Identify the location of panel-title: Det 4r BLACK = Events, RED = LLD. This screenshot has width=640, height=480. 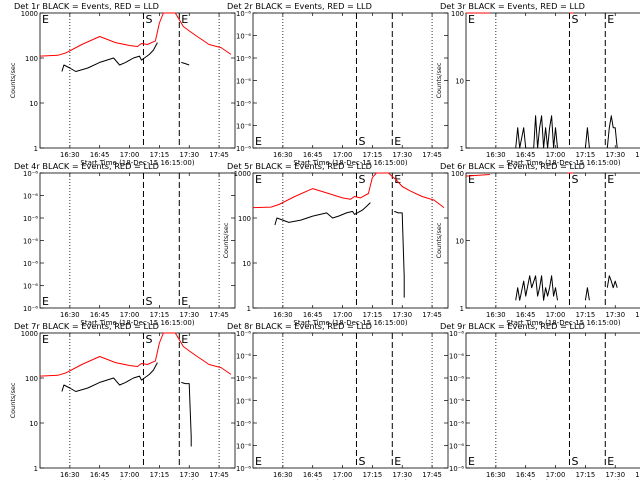
(86, 166).